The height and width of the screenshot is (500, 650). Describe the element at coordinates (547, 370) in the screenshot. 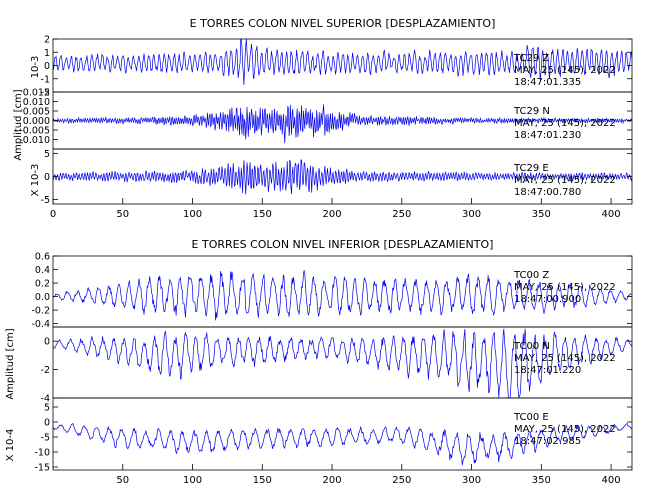

I see `station-time-label: 18:47:01.220` at that location.